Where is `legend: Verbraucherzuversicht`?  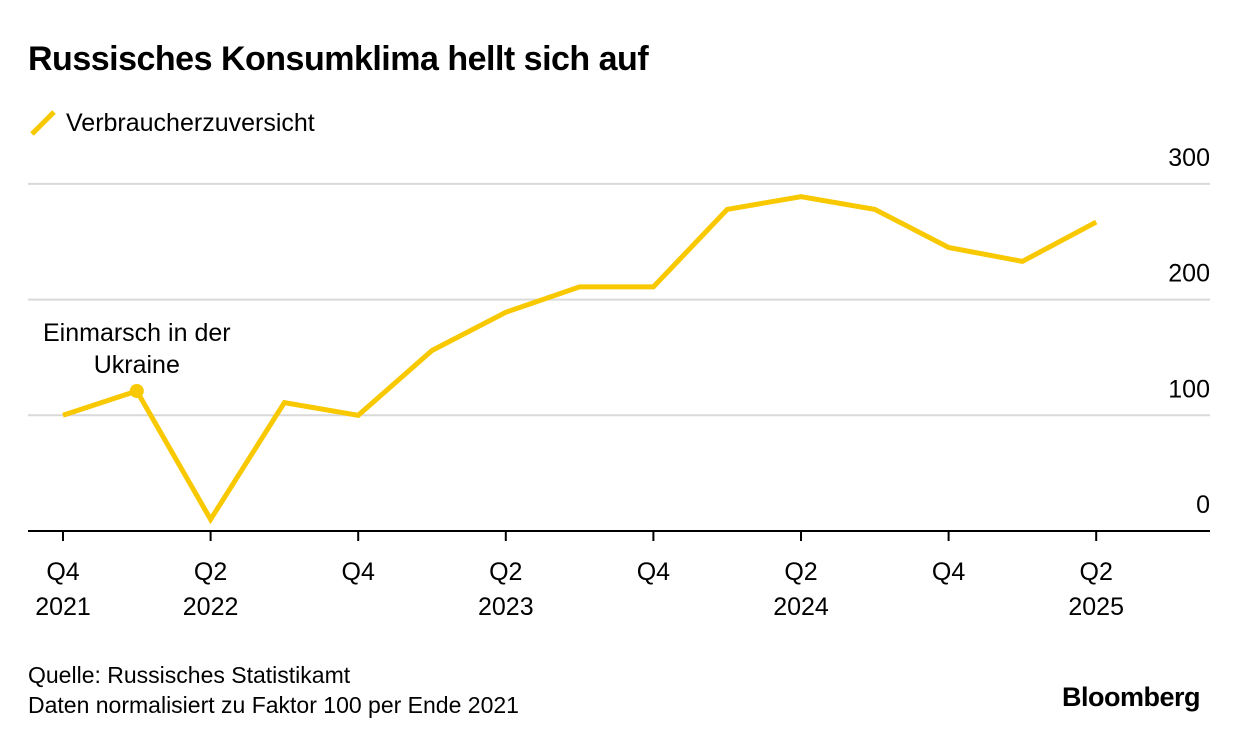 legend: Verbraucherzuversicht is located at coordinates (171, 123).